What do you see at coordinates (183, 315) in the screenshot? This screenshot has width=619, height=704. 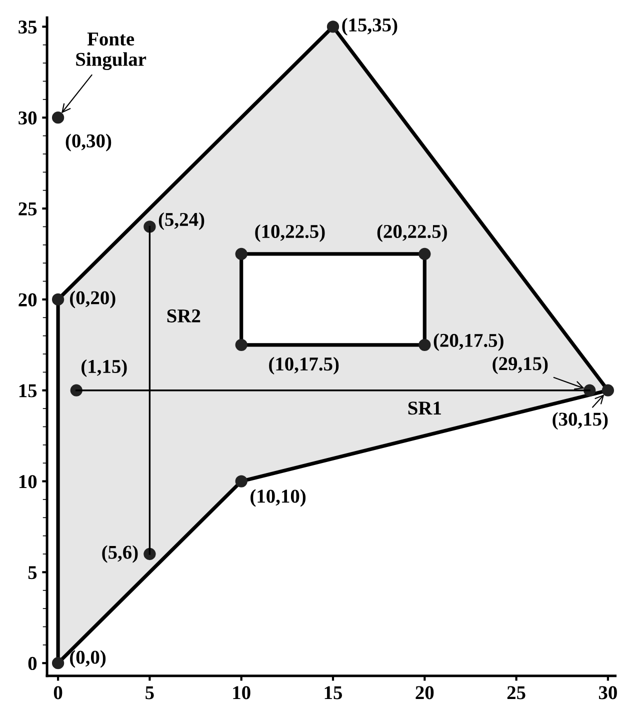 I see `annotation: SR2` at bounding box center [183, 315].